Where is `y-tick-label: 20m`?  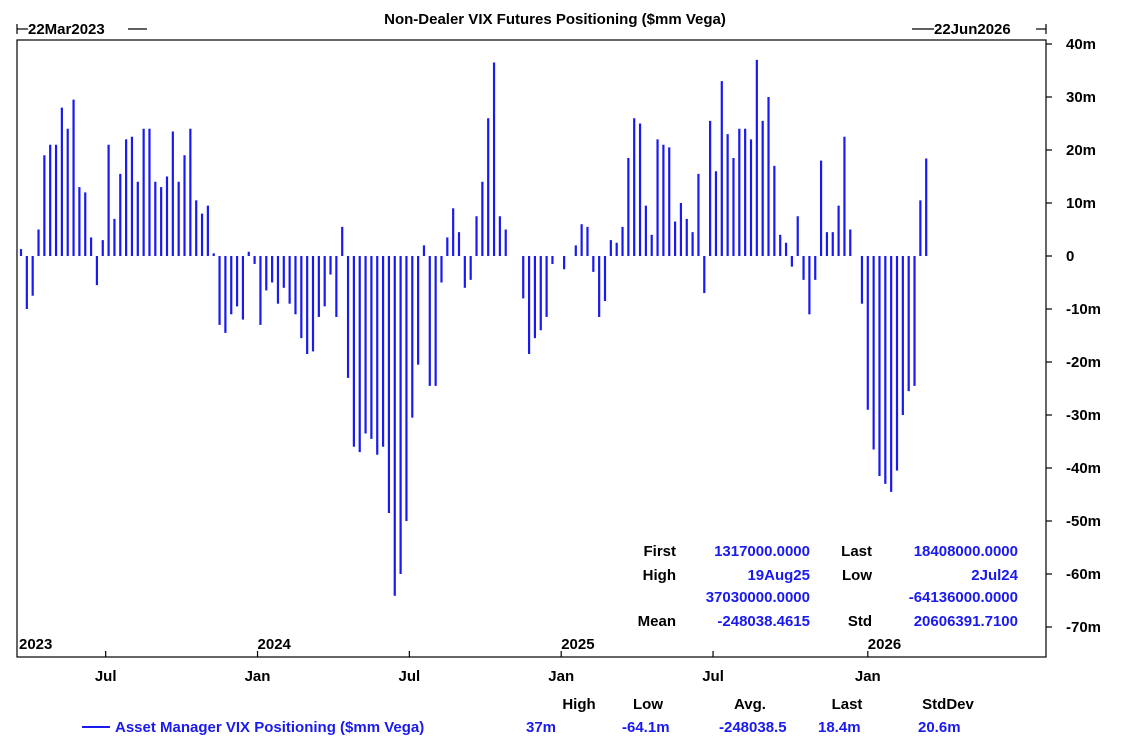
y-tick-label: 20m is located at coordinates (1081, 150).